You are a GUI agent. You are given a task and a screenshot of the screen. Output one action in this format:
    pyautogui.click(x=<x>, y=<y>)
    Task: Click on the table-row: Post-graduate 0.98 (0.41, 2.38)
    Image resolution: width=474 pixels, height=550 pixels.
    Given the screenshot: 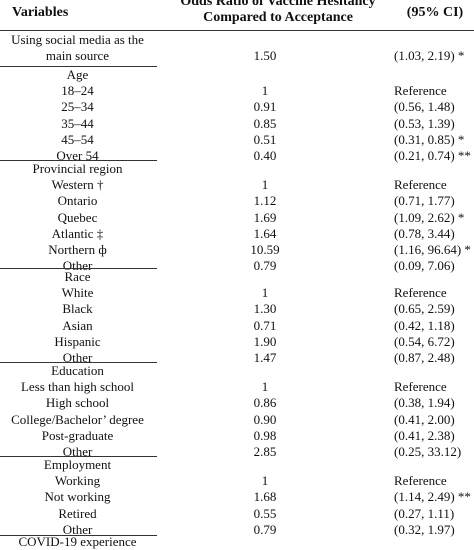 What is the action you would take?
    pyautogui.click(x=237, y=436)
    